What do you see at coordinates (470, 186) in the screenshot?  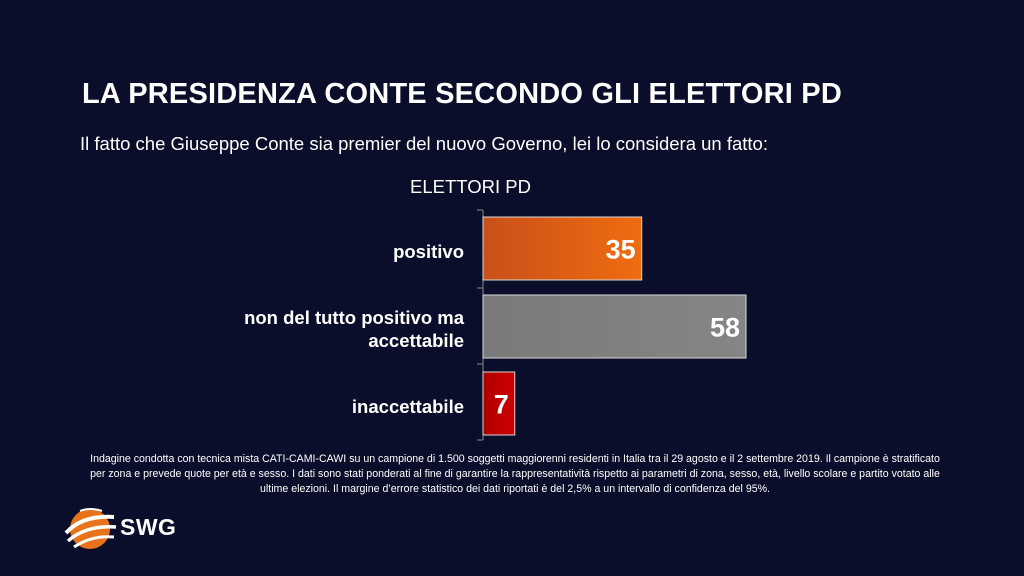 I see `chart-title: ELETTORI PD` at bounding box center [470, 186].